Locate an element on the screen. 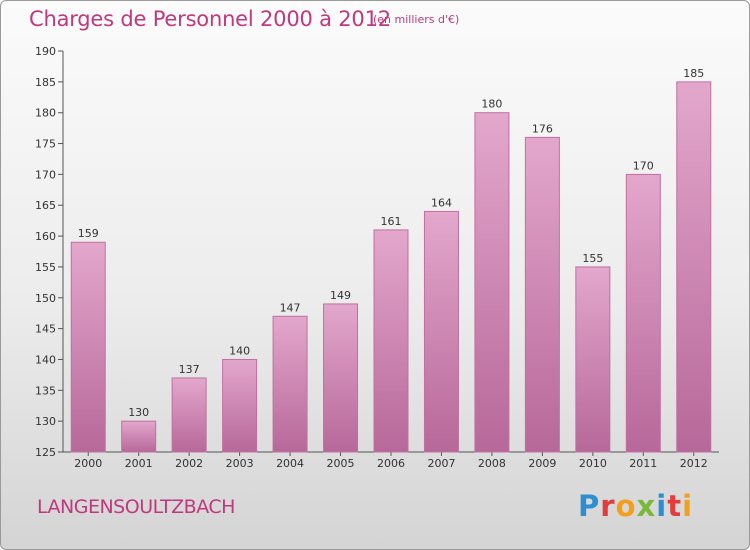 Image resolution: width=750 pixels, height=550 pixels. y-tick-label: 135 is located at coordinates (45, 390).